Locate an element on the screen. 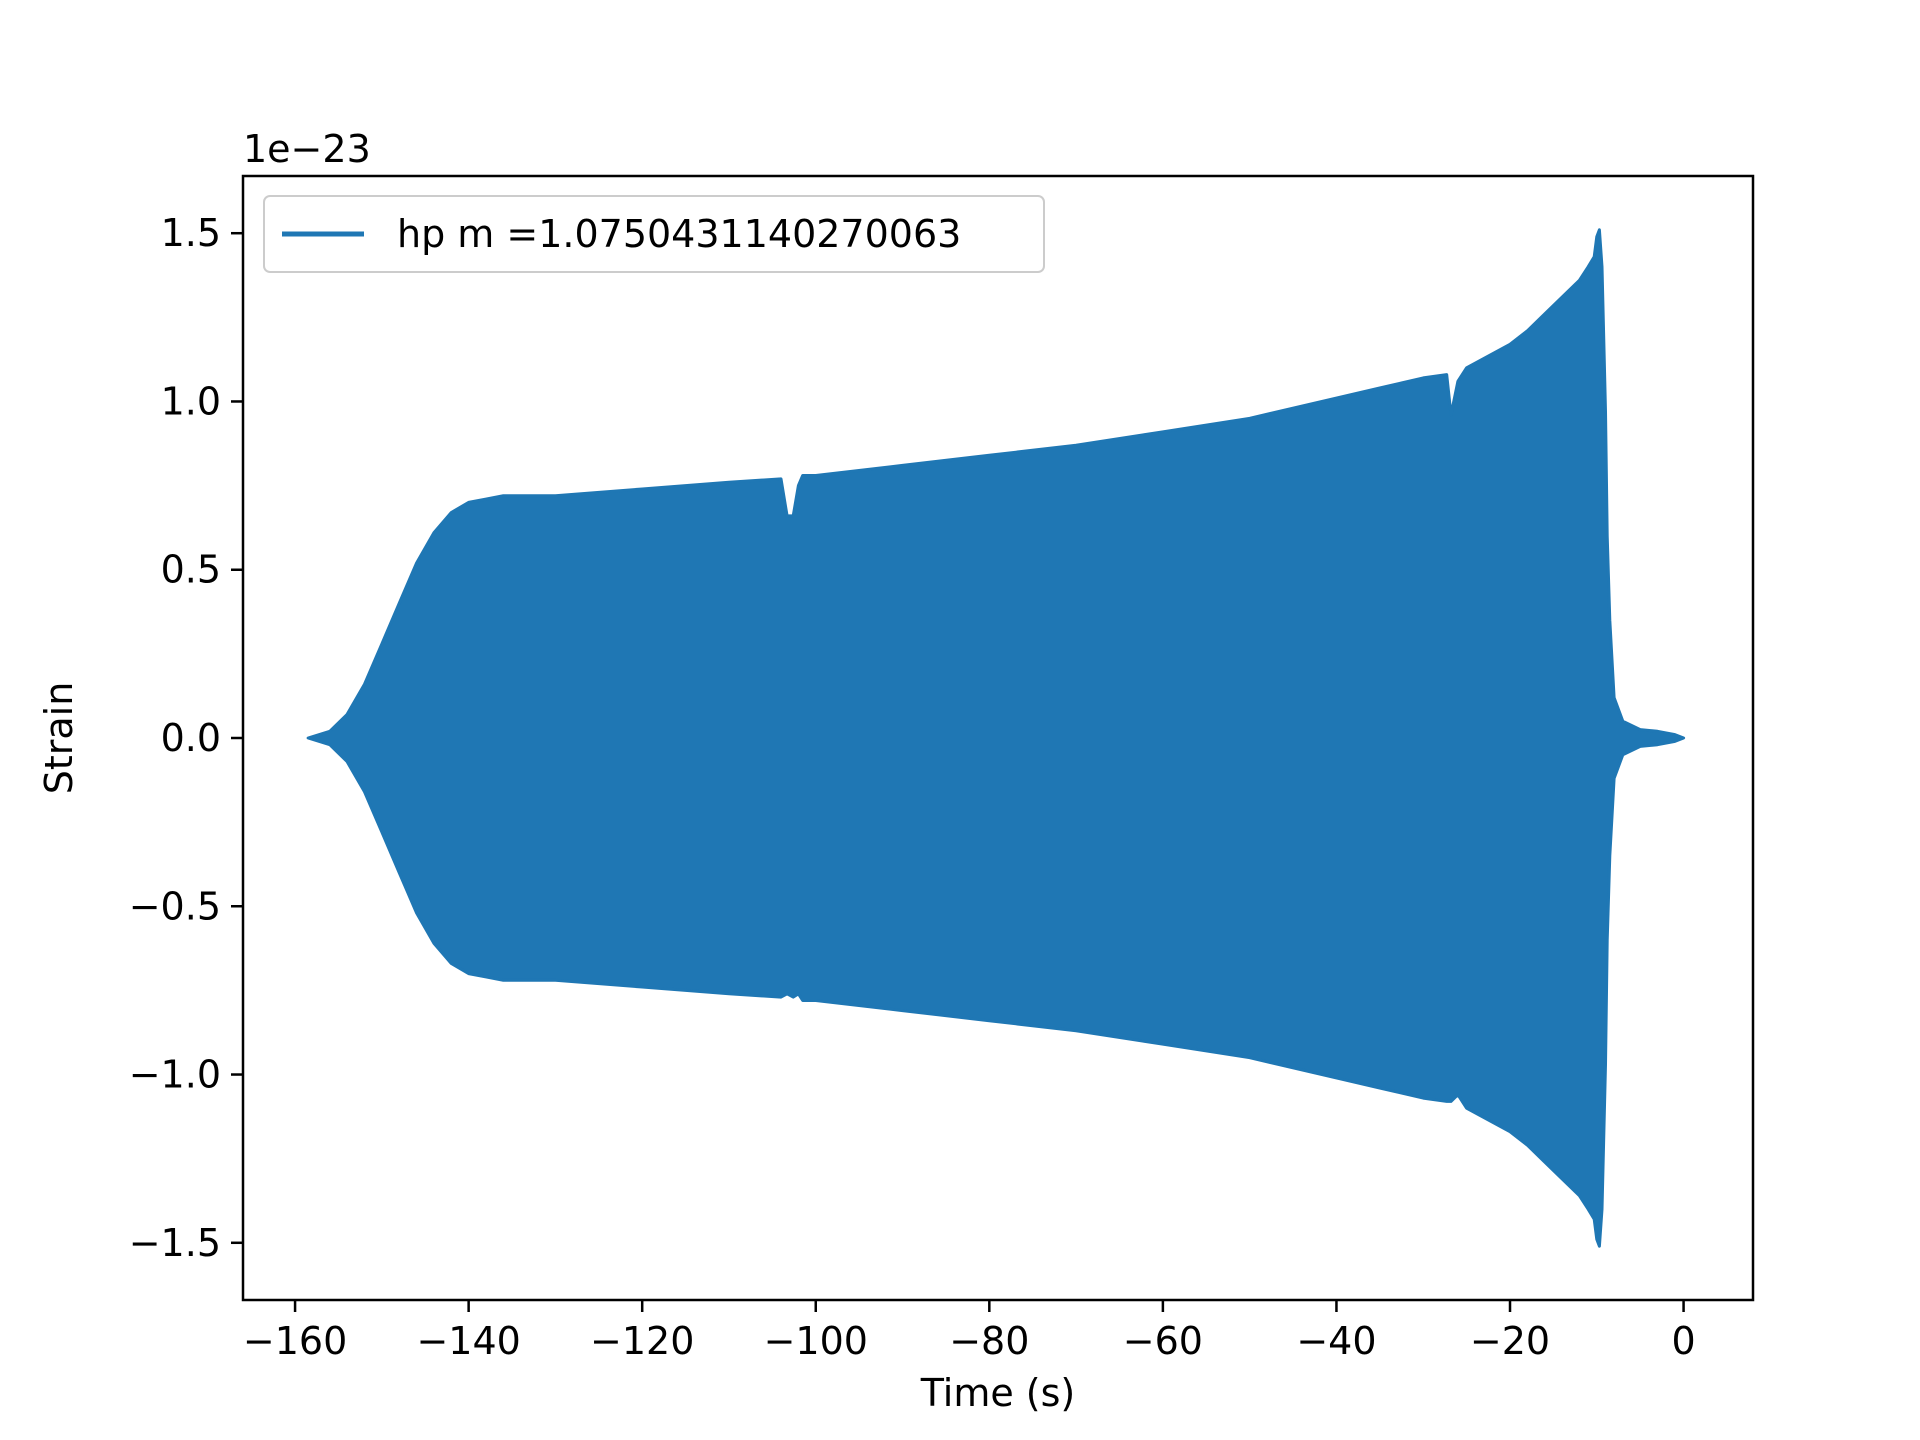 This screenshot has width=1920, height=1440. y-axis: −1.5 −1.0 −0.5 0.0 0.5 1.0 1.5 is located at coordinates (186, 738).